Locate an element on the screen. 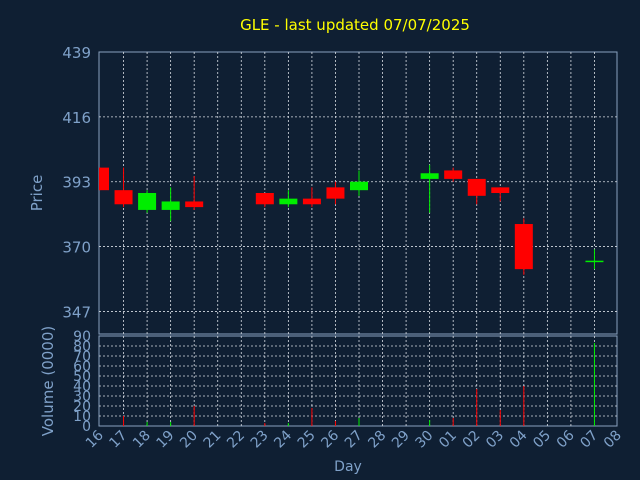  volume-tick-label: 50 is located at coordinates (82, 377).